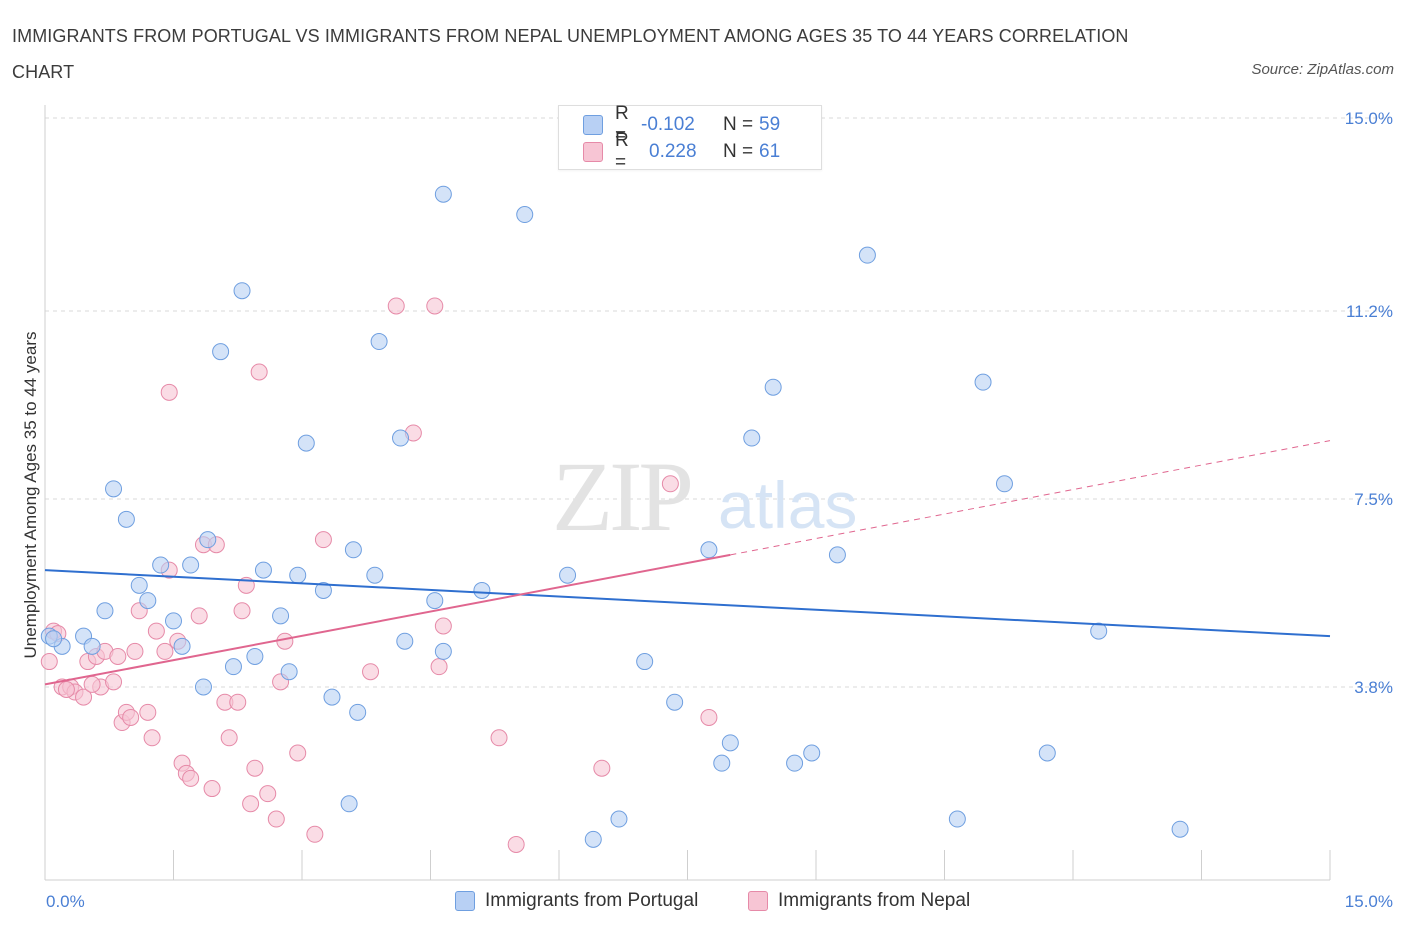  I want to click on legend-r-value: 0.228, so click(673, 151).